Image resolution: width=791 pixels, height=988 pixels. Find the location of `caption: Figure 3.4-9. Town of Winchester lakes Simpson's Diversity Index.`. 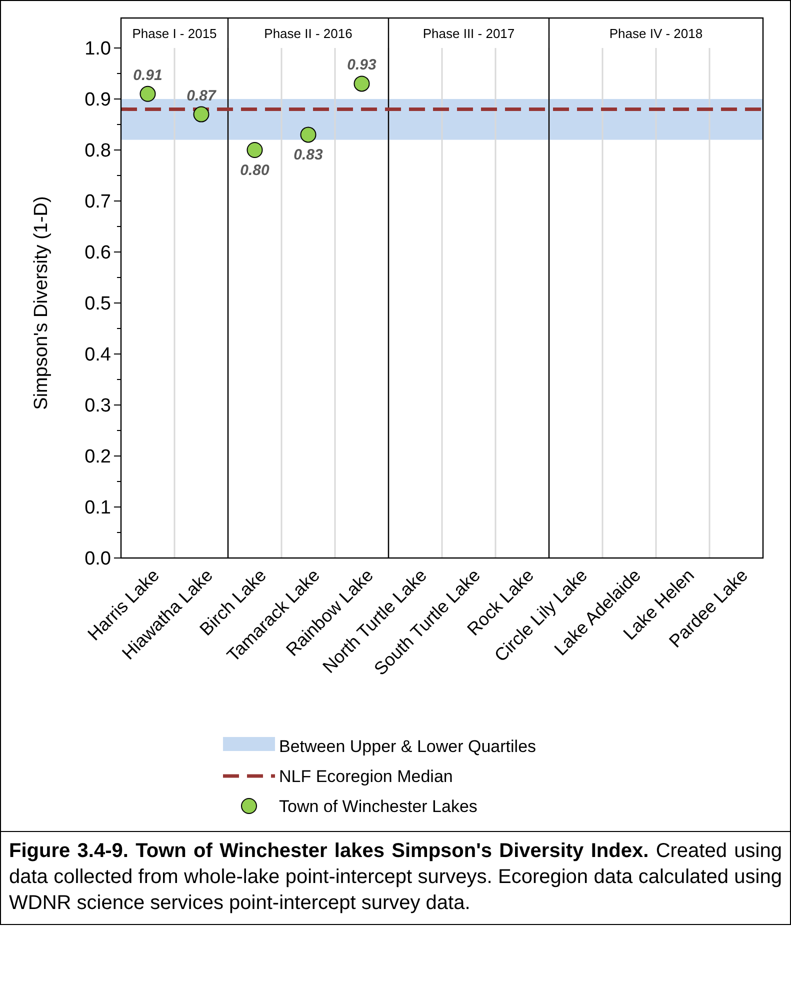

caption: Figure 3.4-9. Town of Winchester lakes Simpson's Diversity Index. is located at coordinates (329, 851).